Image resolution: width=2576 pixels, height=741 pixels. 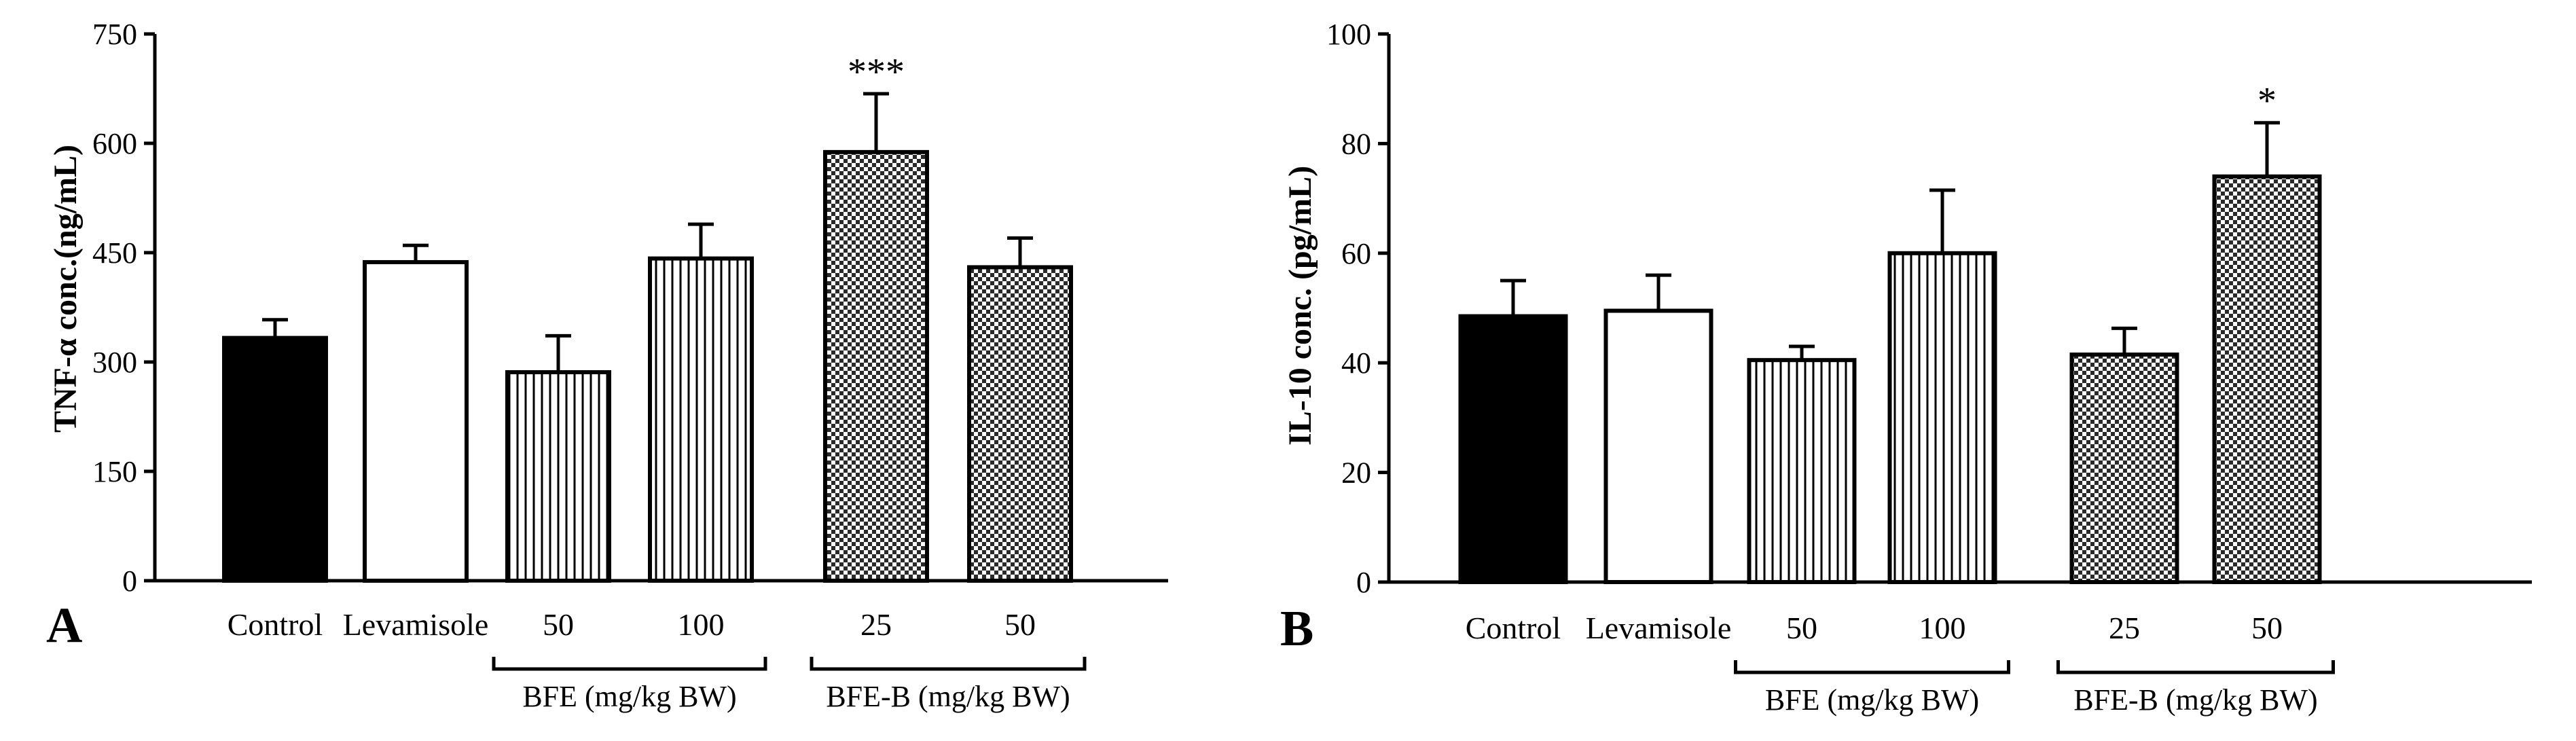 I want to click on y-axis-title: IL-10 conc. (pg/mL), so click(x=1300, y=306).